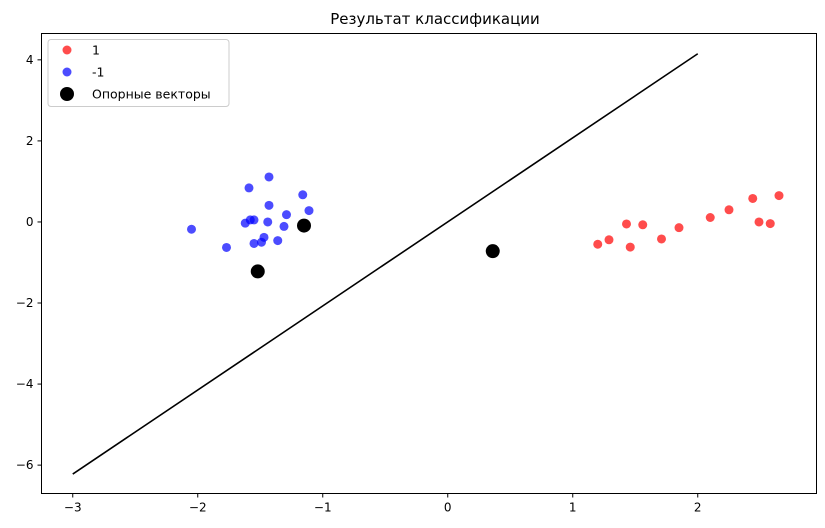 This screenshot has height=528, width=825. What do you see at coordinates (25, 465) in the screenshot?
I see `y-tick-label: −6` at bounding box center [25, 465].